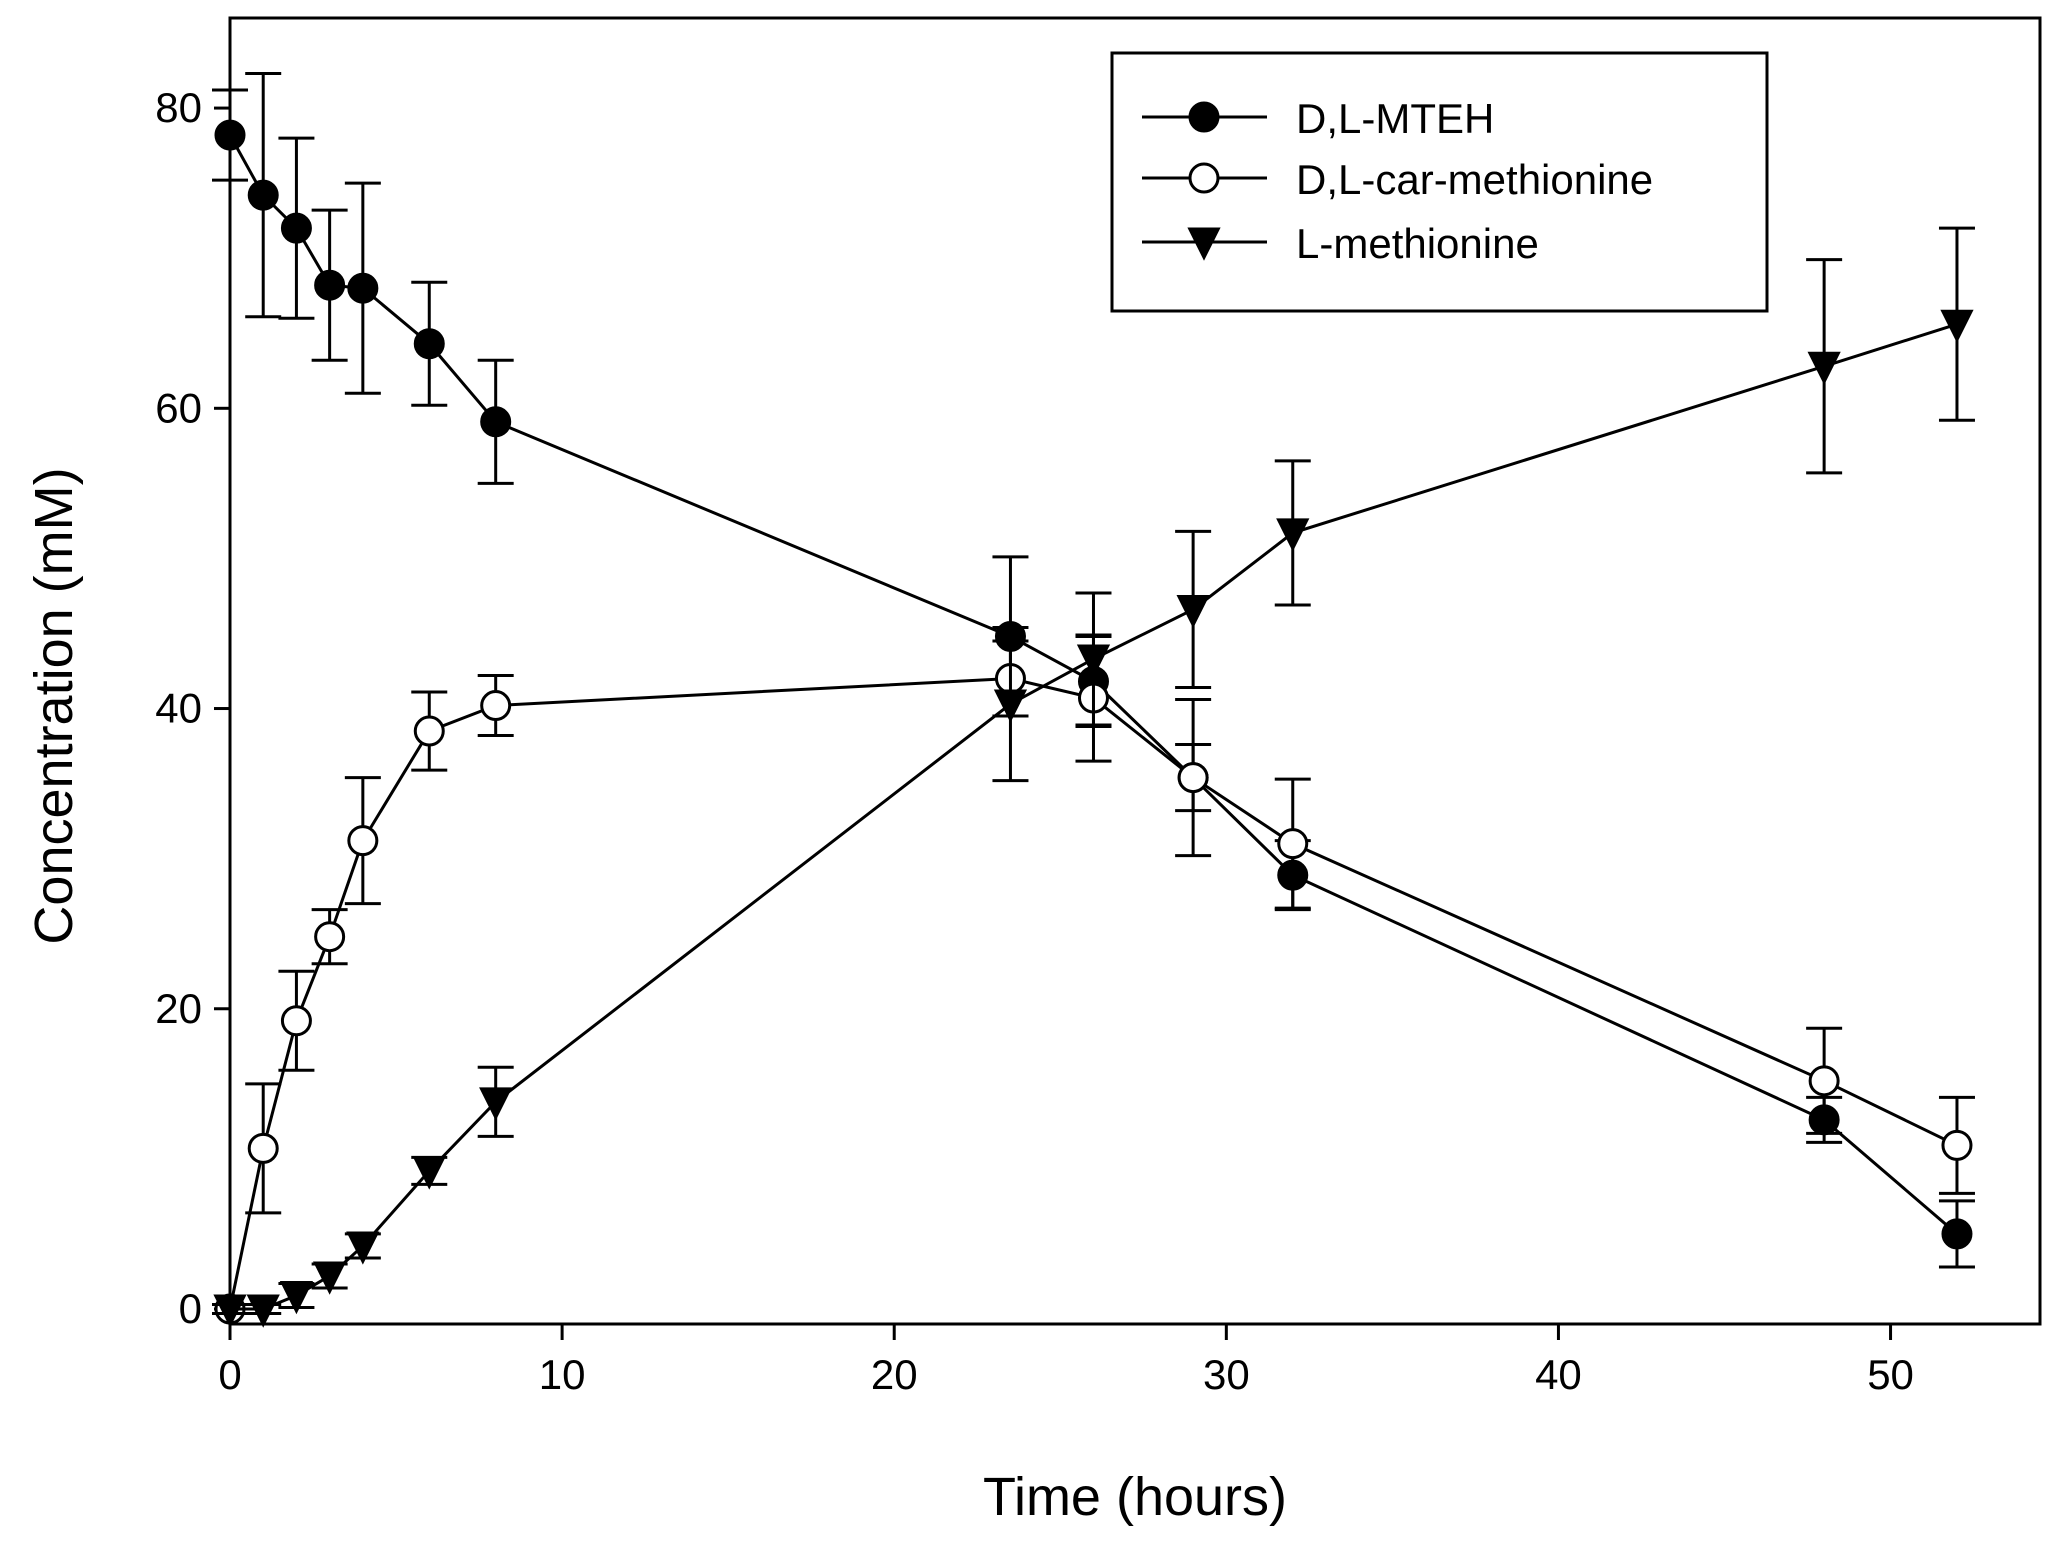 The height and width of the screenshot is (1547, 2068). I want to click on y-tick-label: 20, so click(178, 1008).